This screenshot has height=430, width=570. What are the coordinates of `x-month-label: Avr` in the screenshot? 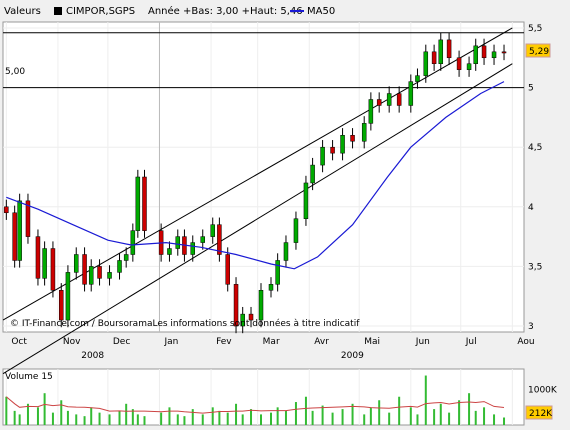 It's located at (321, 342).